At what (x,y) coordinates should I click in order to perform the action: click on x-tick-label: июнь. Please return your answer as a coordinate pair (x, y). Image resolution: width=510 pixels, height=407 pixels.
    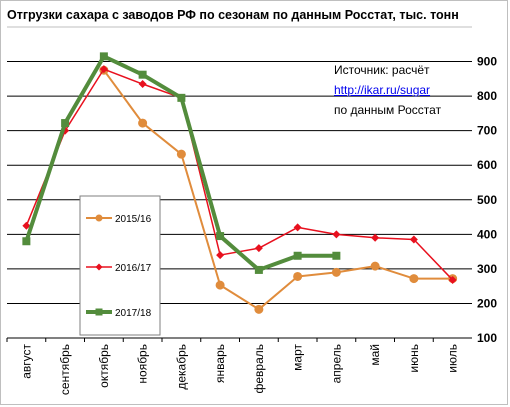
    Looking at the image, I should click on (414, 358).